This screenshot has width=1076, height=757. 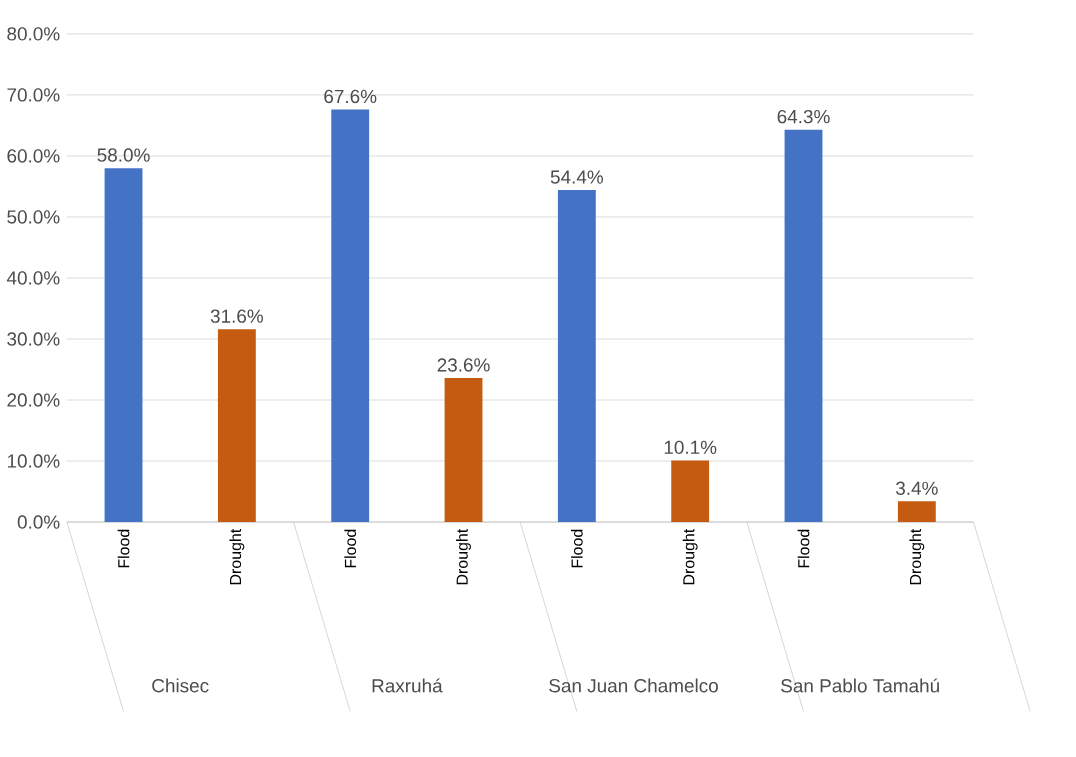 I want to click on y-tick-label: 50.0%, so click(x=33, y=217).